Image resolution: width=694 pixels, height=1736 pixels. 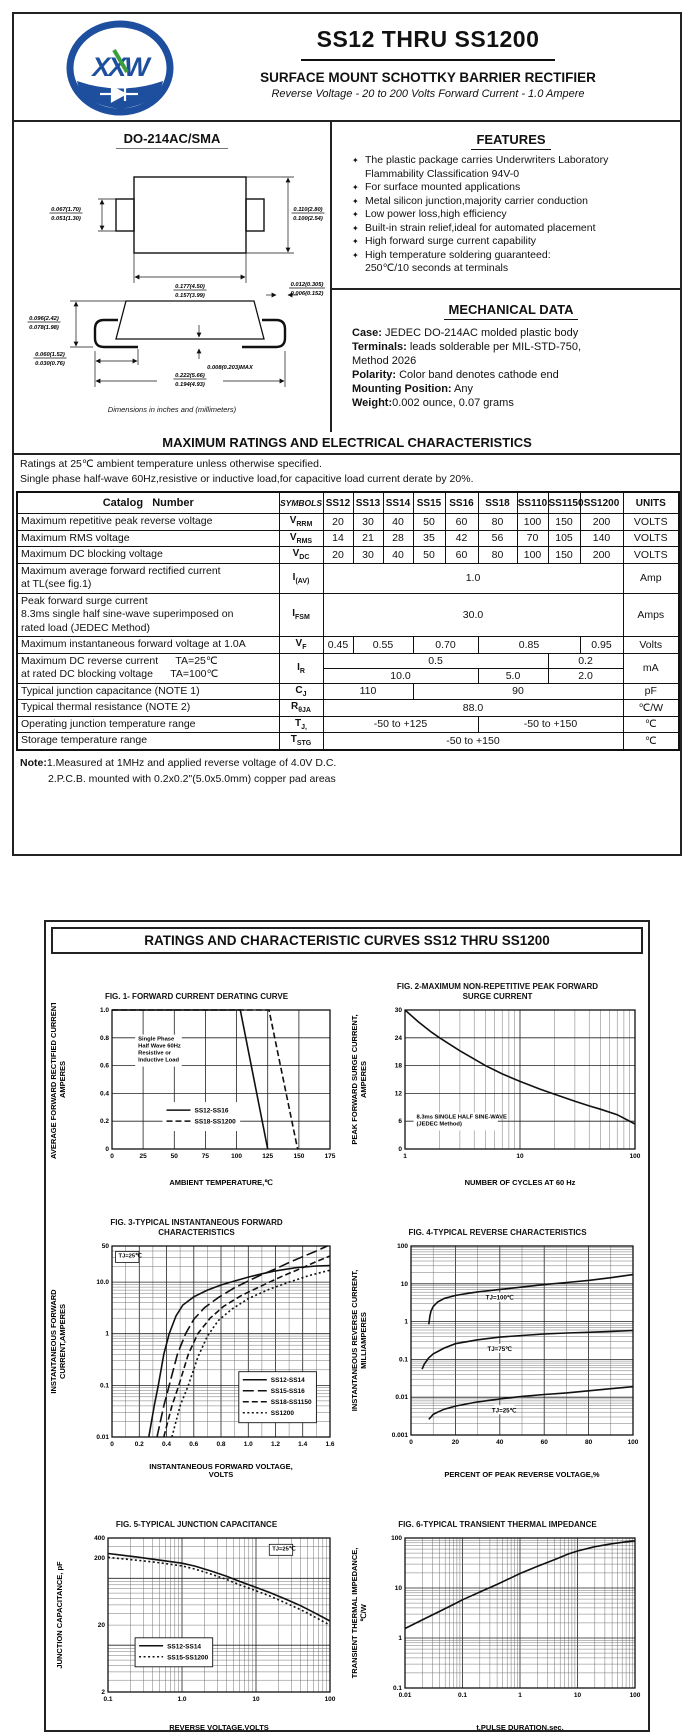 I want to click on svg-text: 0.060(1.52), so click(x=50, y=355).